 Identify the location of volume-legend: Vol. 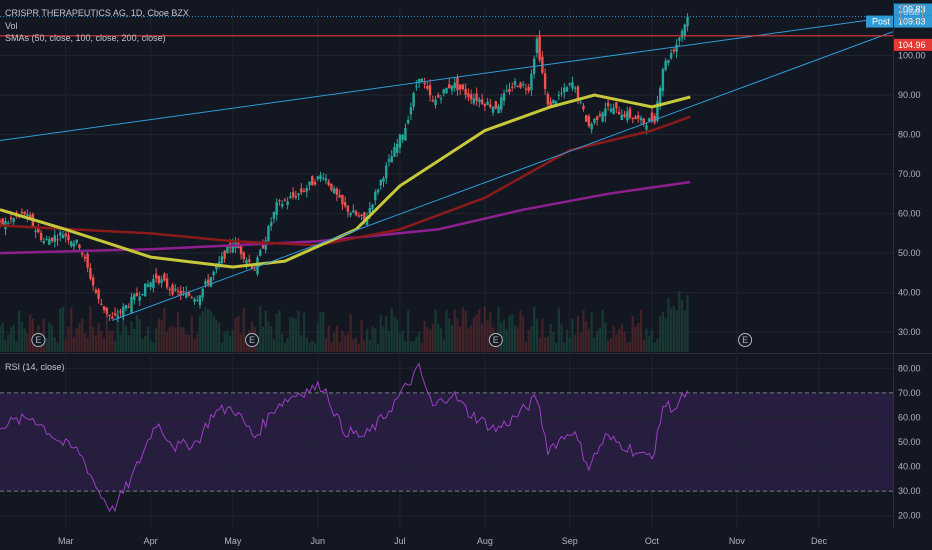
(11, 26).